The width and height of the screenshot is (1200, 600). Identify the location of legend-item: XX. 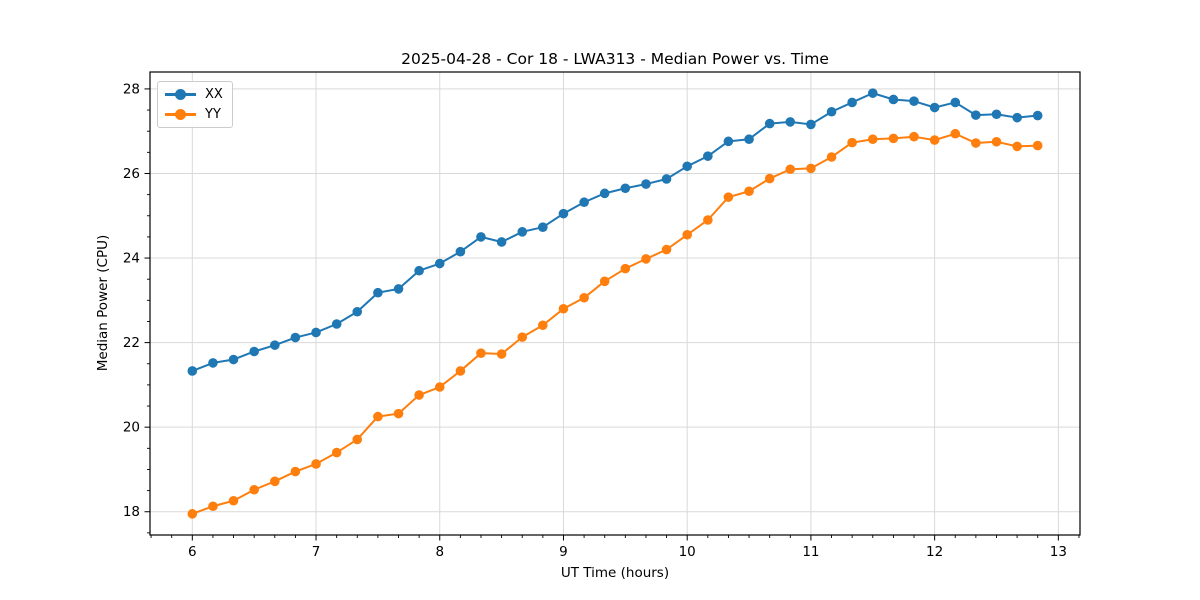
(194, 94).